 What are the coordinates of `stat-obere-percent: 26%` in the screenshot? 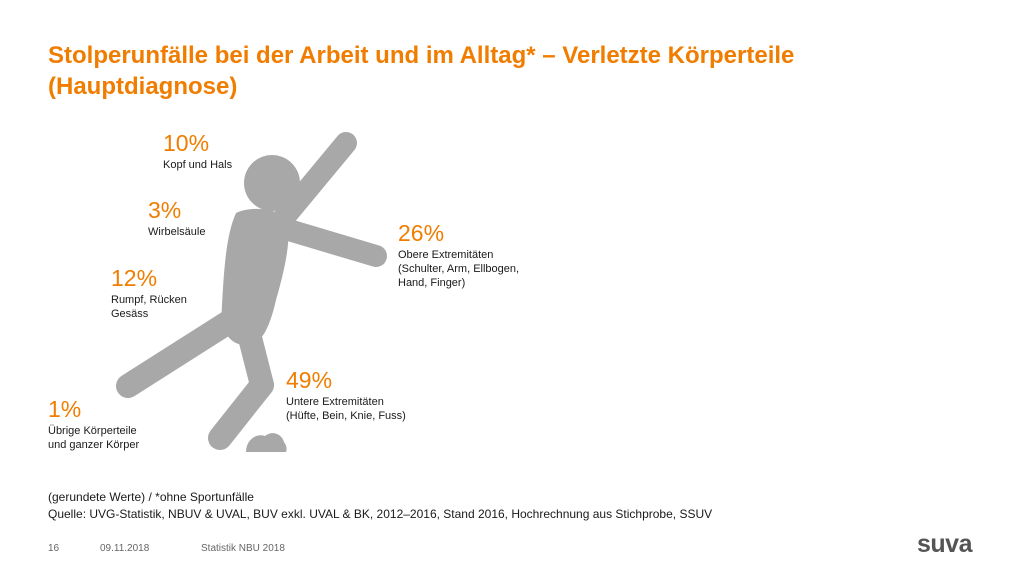 It's located at (421, 233).